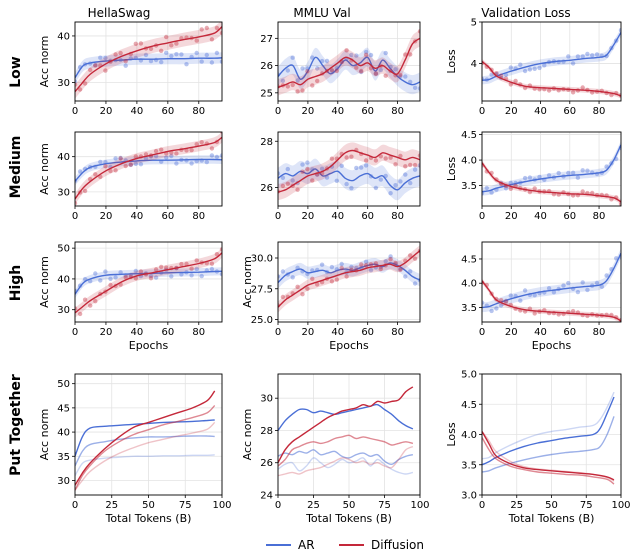  What do you see at coordinates (551, 505) in the screenshot?
I see `x-tick-label: 50` at bounding box center [551, 505].